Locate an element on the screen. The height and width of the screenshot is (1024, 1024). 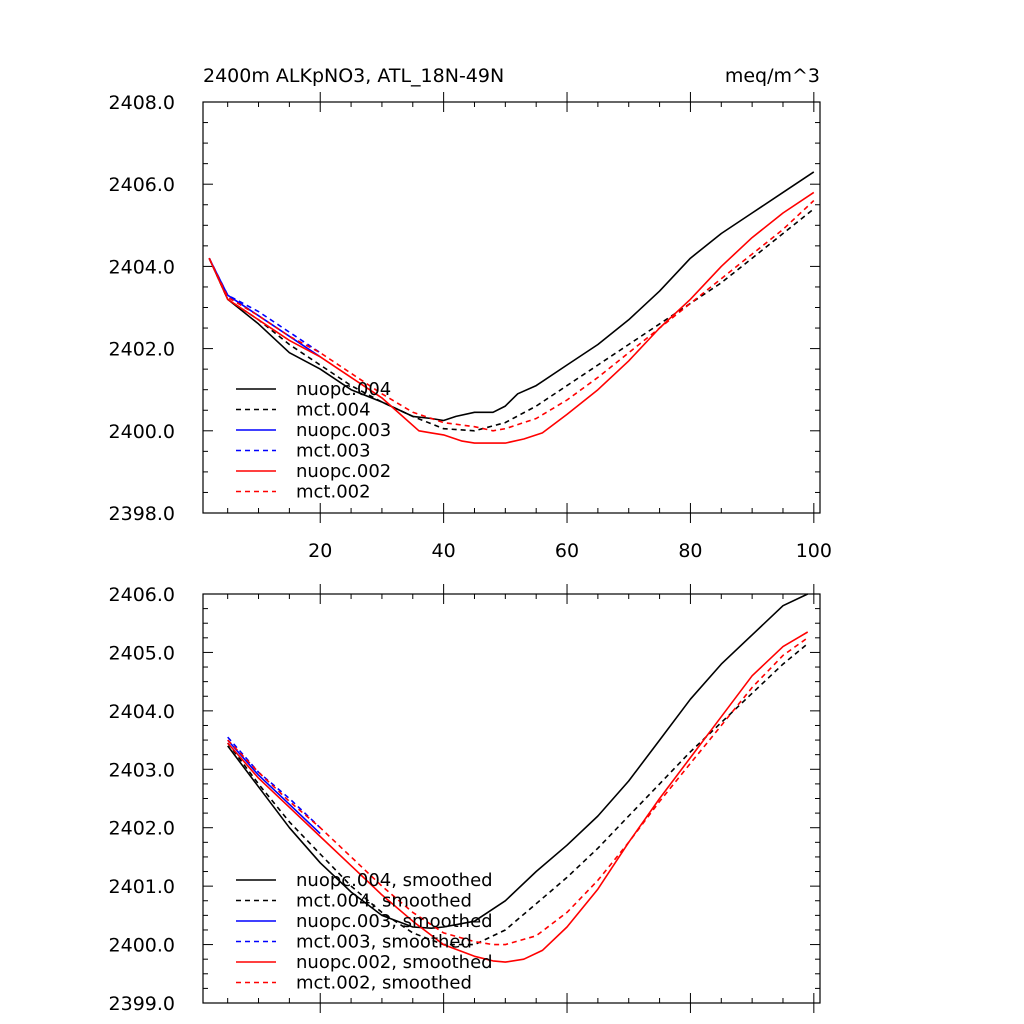
legend-label: nuopc.004, smoothed is located at coordinates (394, 880).